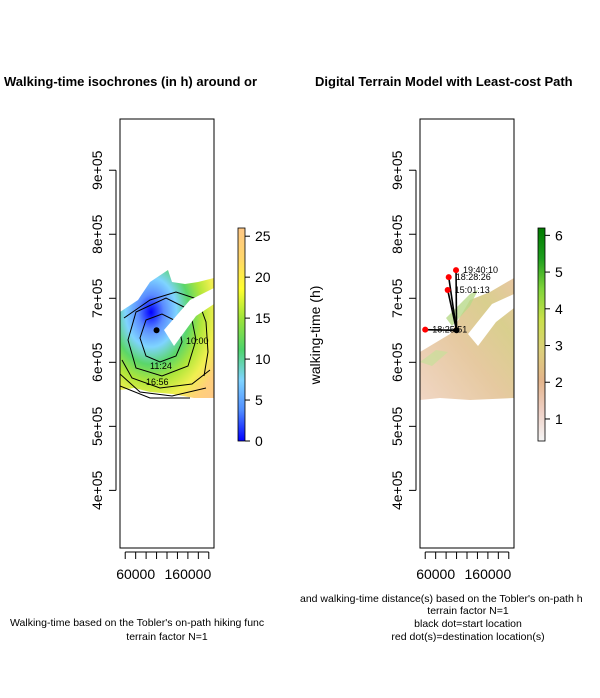 Image resolution: width=600 pixels, height=698 pixels. What do you see at coordinates (130, 81) in the screenshot?
I see `left-chart-title: Walking-time isochrones (in h) around or` at bounding box center [130, 81].